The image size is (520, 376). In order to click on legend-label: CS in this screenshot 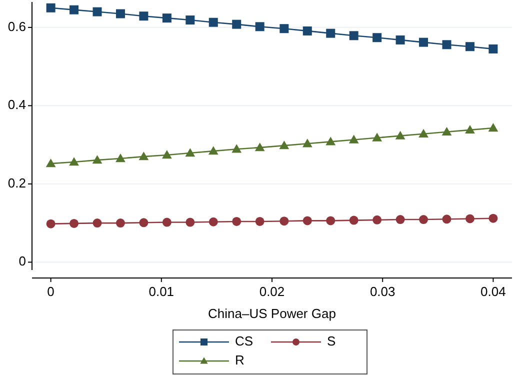, I will do `click(244, 340)`.